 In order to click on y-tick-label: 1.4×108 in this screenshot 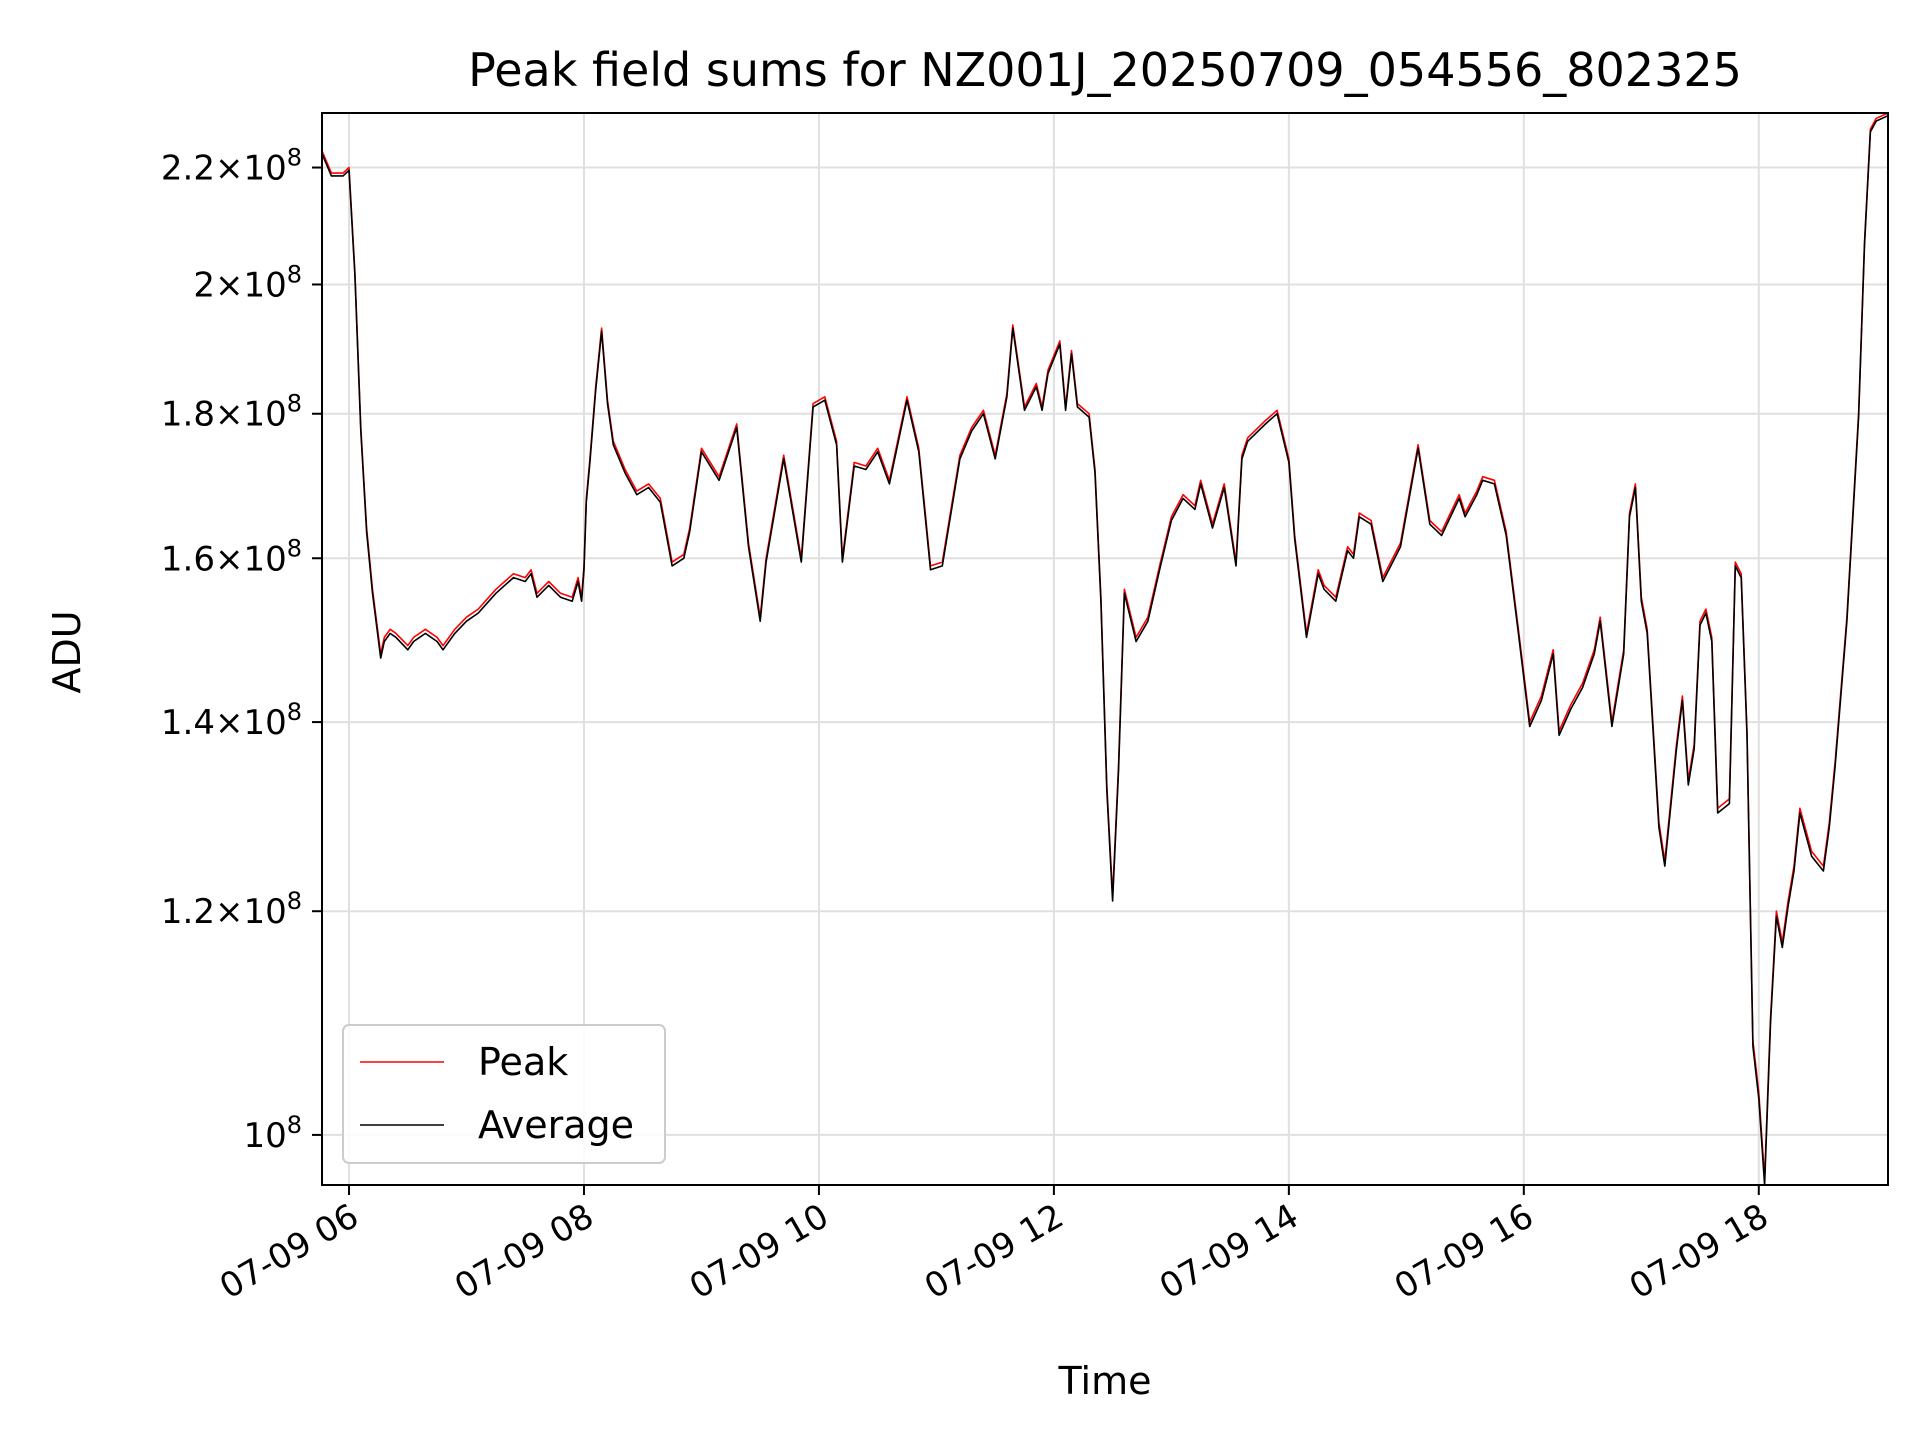, I will do `click(231, 720)`.